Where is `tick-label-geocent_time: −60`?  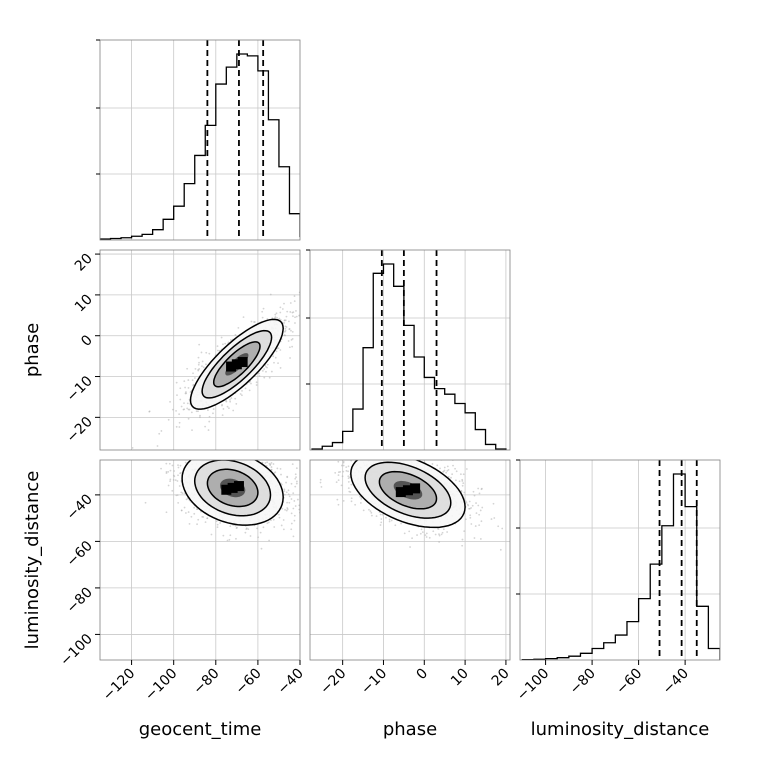
tick-label-geocent_time: −60 is located at coordinates (249, 682).